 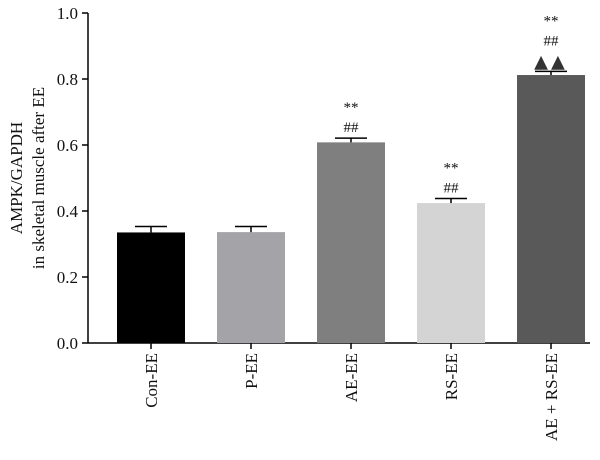 What do you see at coordinates (551, 61) in the screenshot?
I see `significance-marker: ▲▲` at bounding box center [551, 61].